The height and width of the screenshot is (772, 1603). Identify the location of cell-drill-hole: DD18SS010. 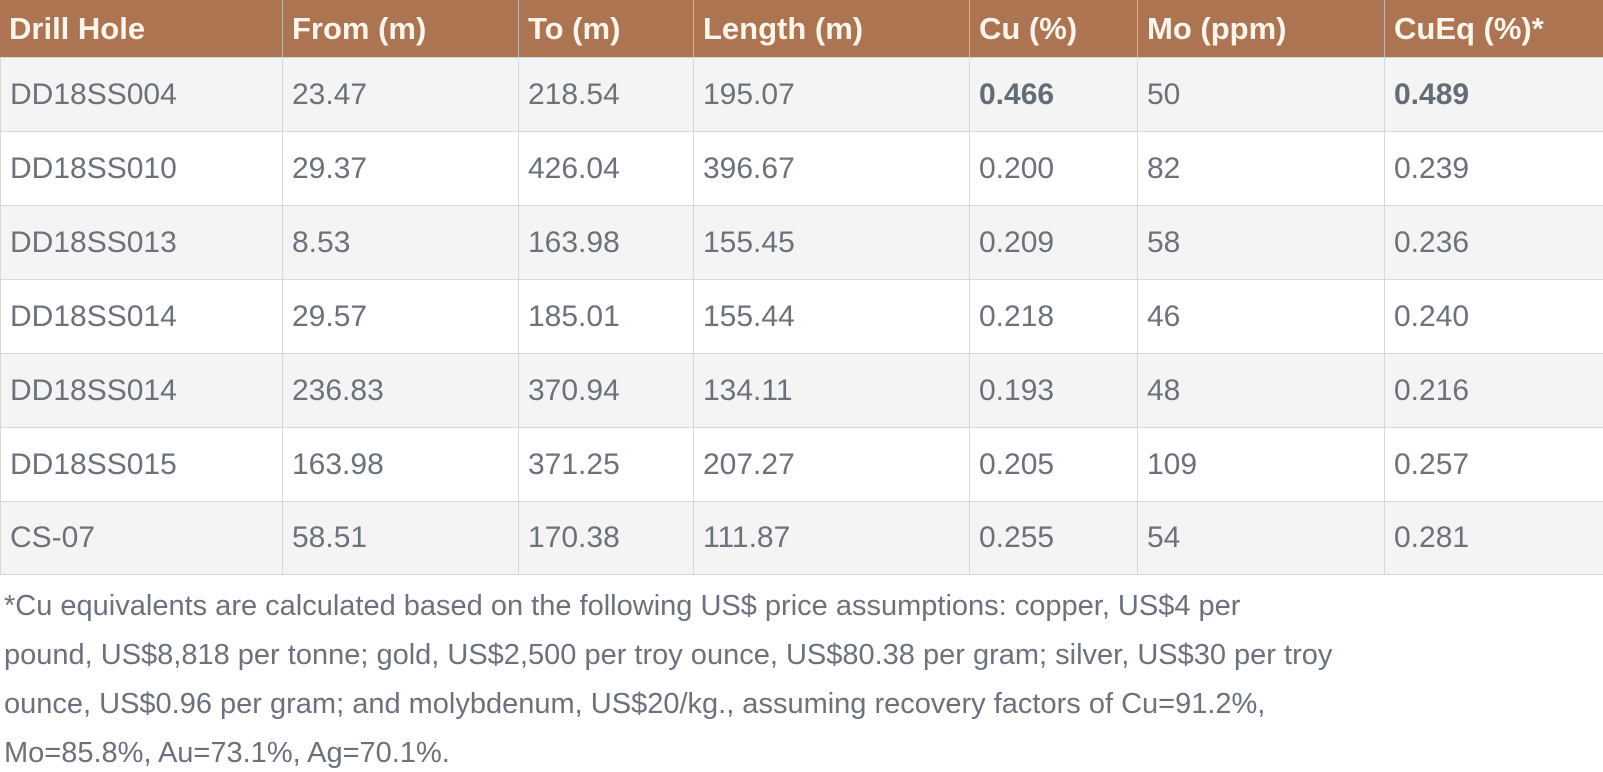
(141, 168).